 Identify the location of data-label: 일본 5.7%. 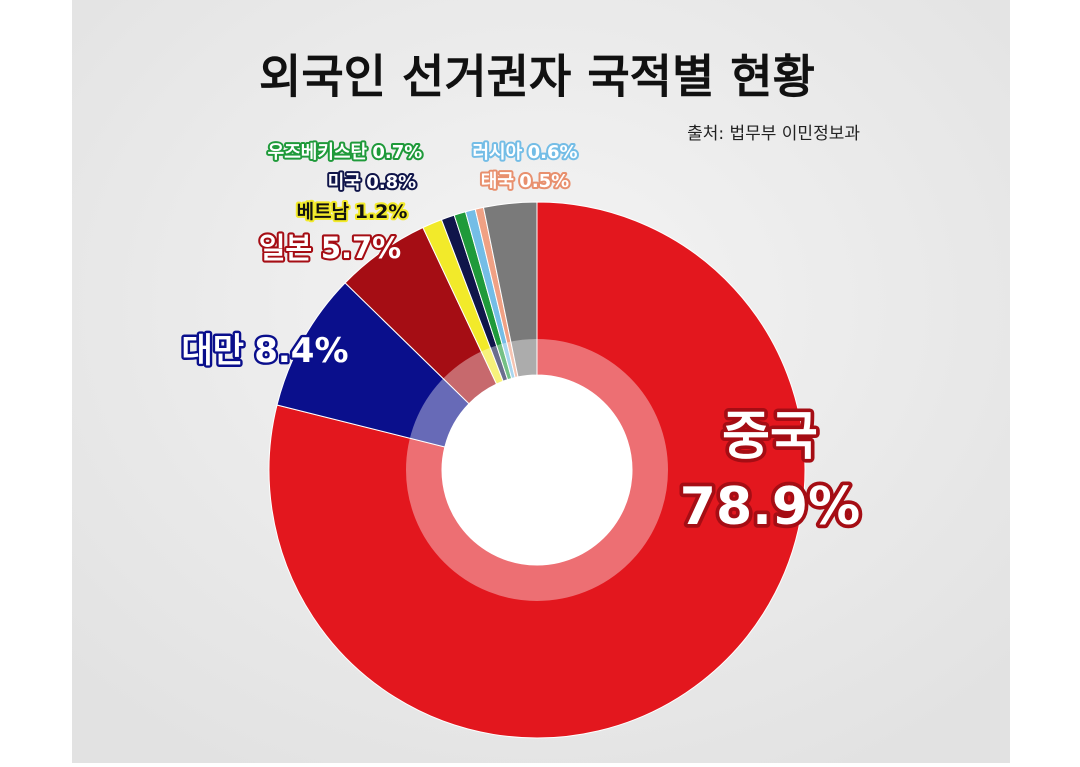
(330, 248).